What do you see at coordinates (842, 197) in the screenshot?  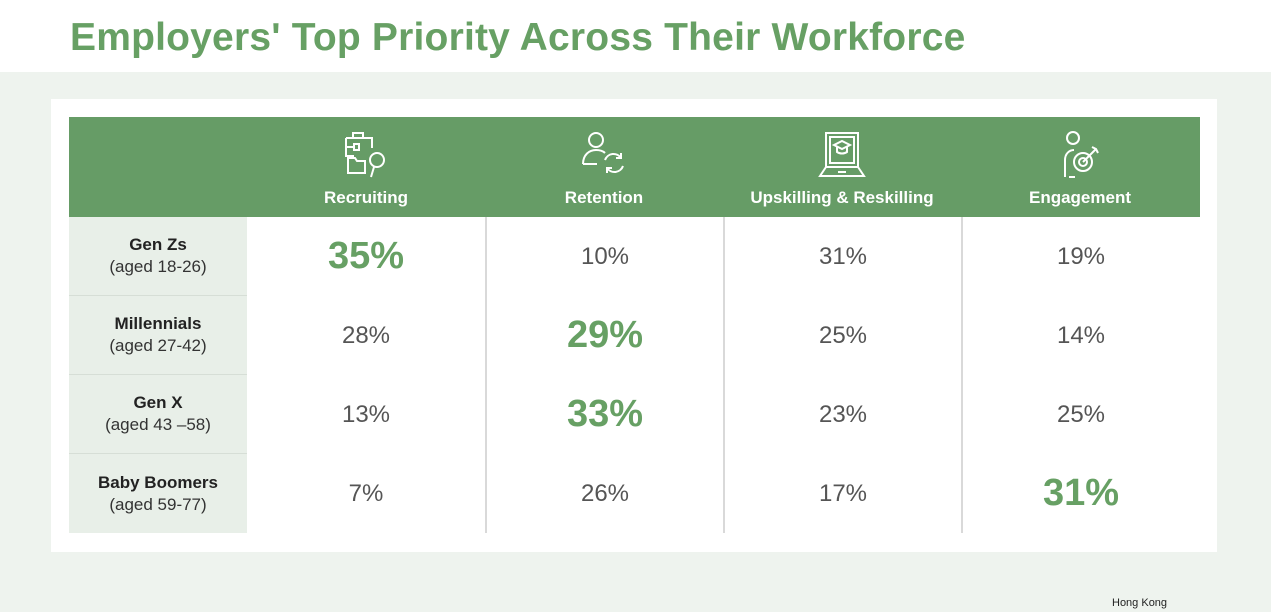 I see `column-label: Upskilling & Reskilling` at bounding box center [842, 197].